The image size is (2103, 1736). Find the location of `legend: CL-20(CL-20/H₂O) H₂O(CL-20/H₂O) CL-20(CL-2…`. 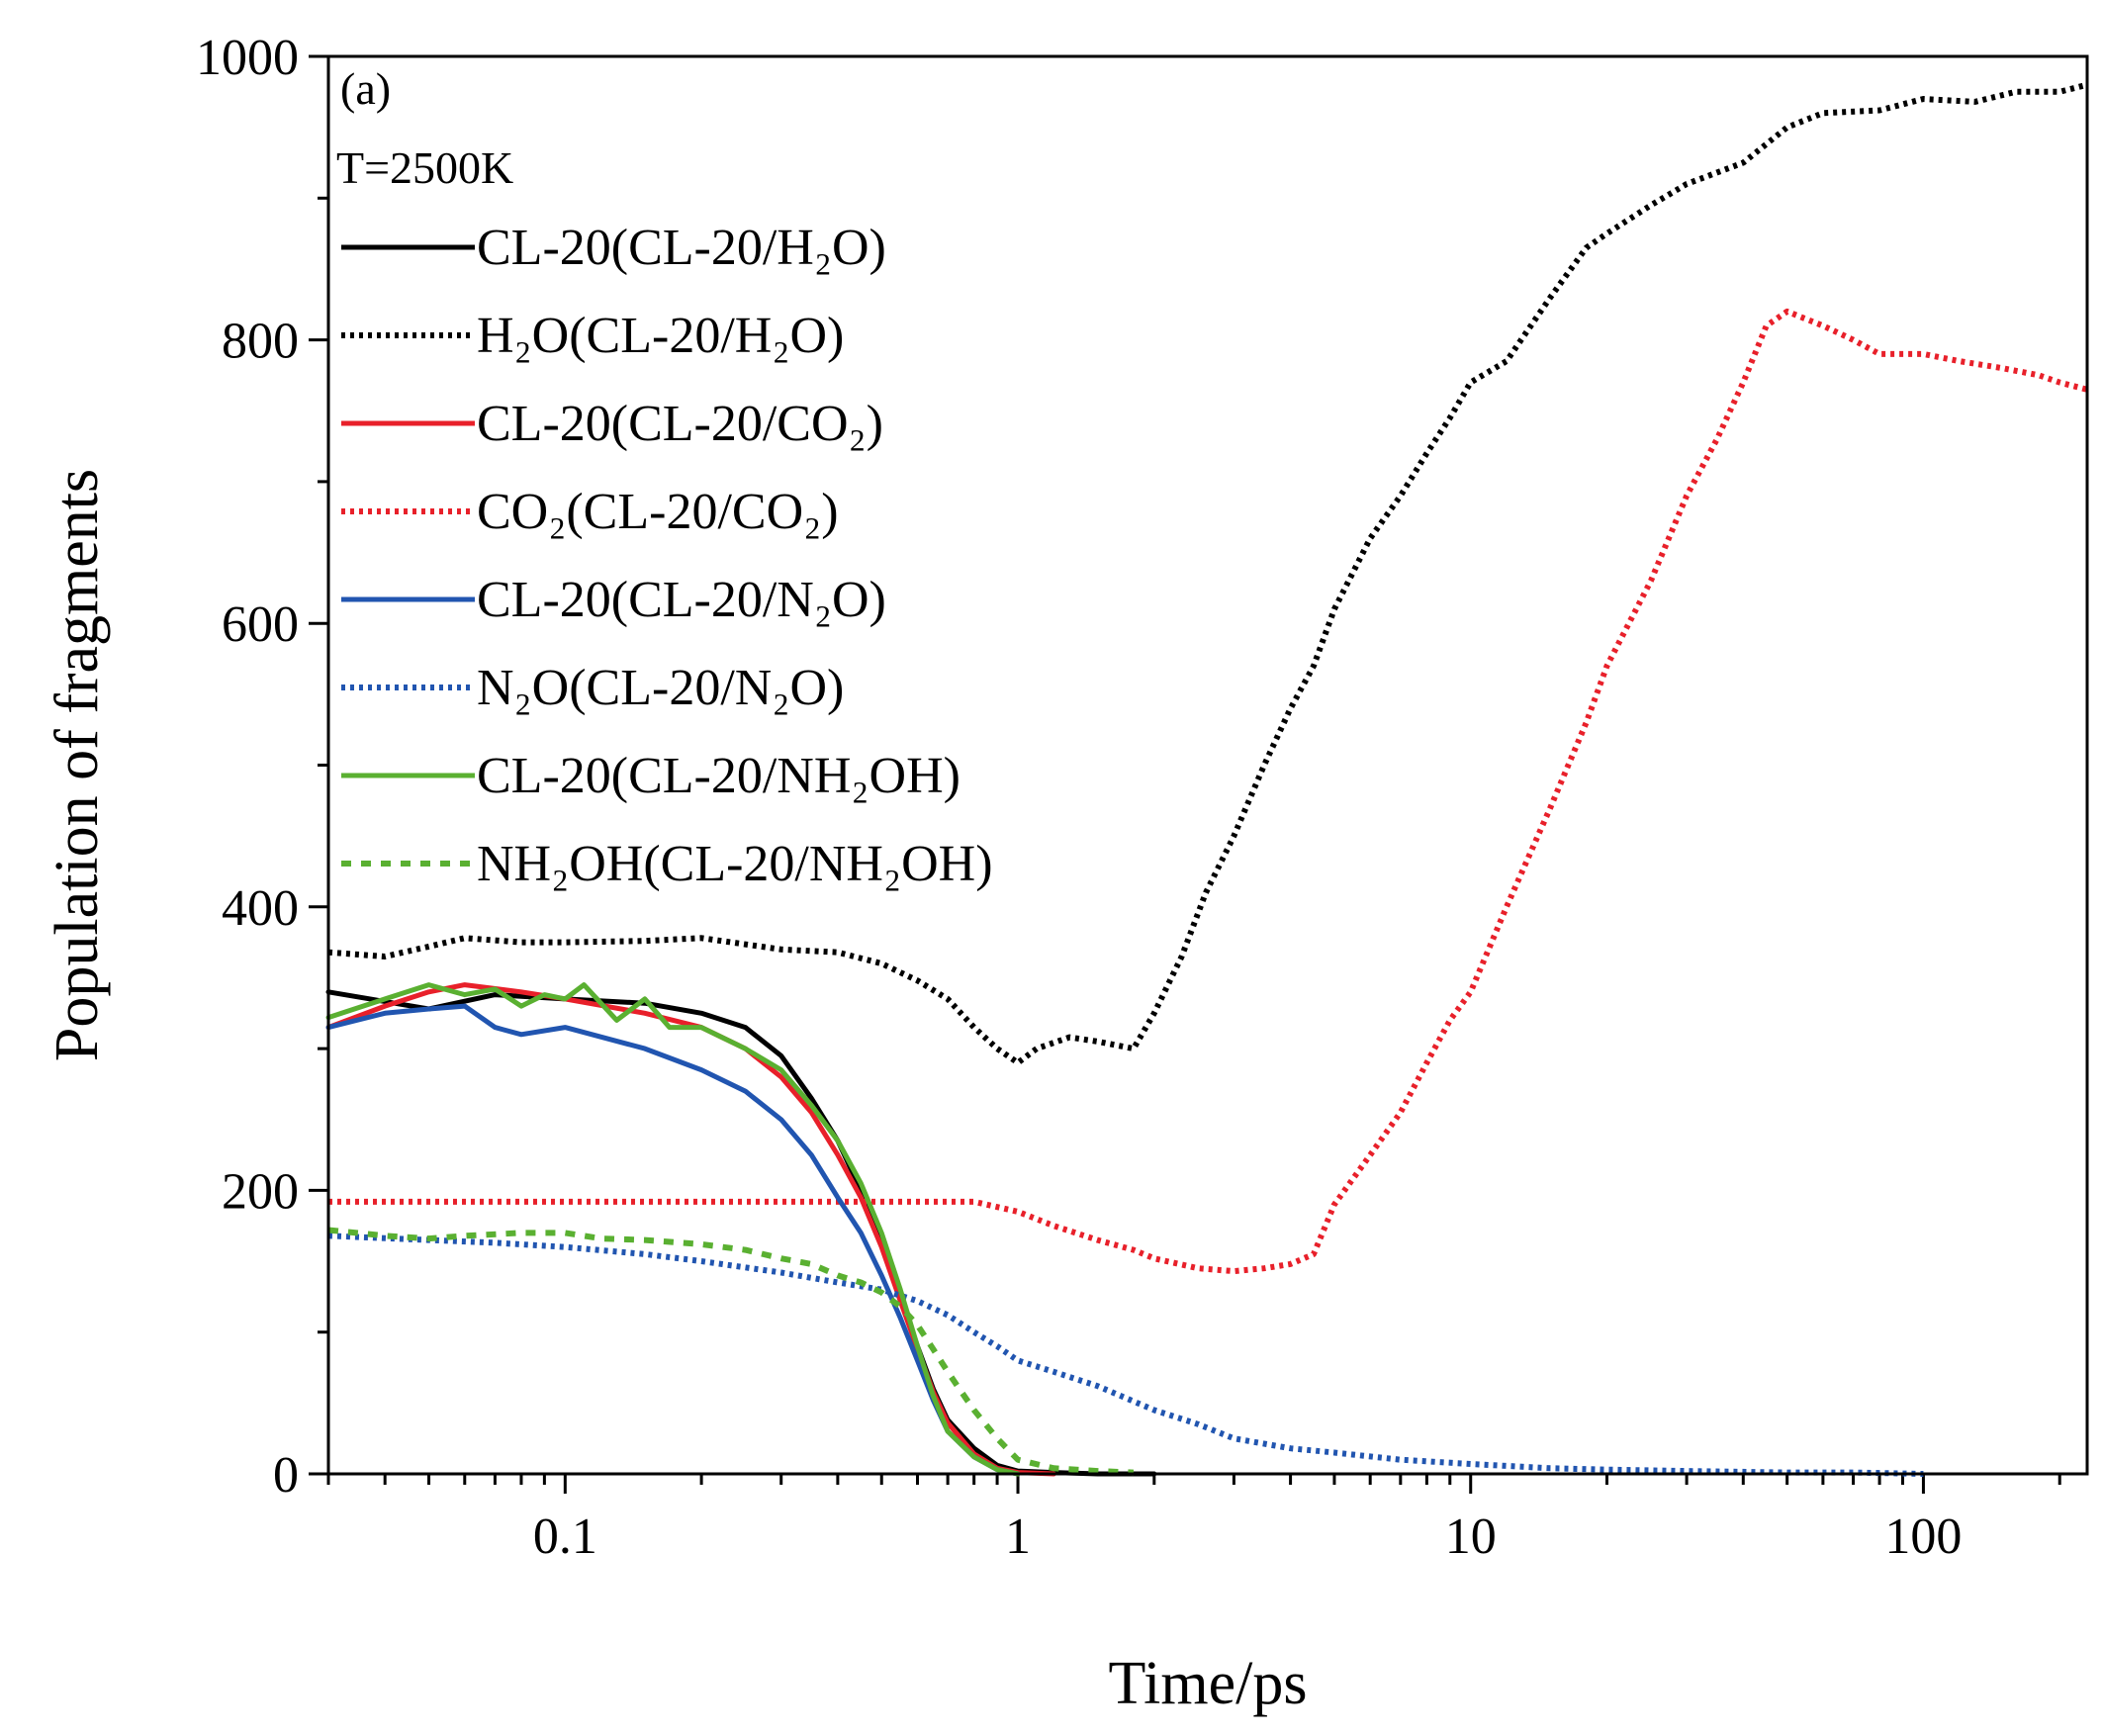

legend: CL-20(CL-20/H₂O) H₂O(CL-20/H₂O) CL-20(CL-2… is located at coordinates (667, 556).